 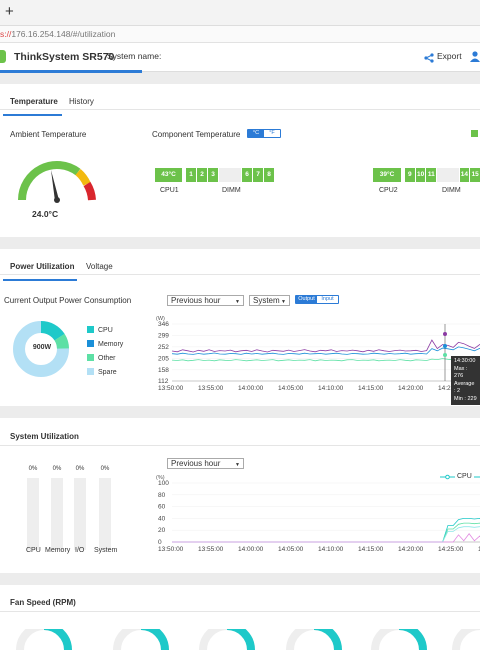 What do you see at coordinates (105, 469) in the screenshot?
I see `system-util-pct: 0%` at bounding box center [105, 469].